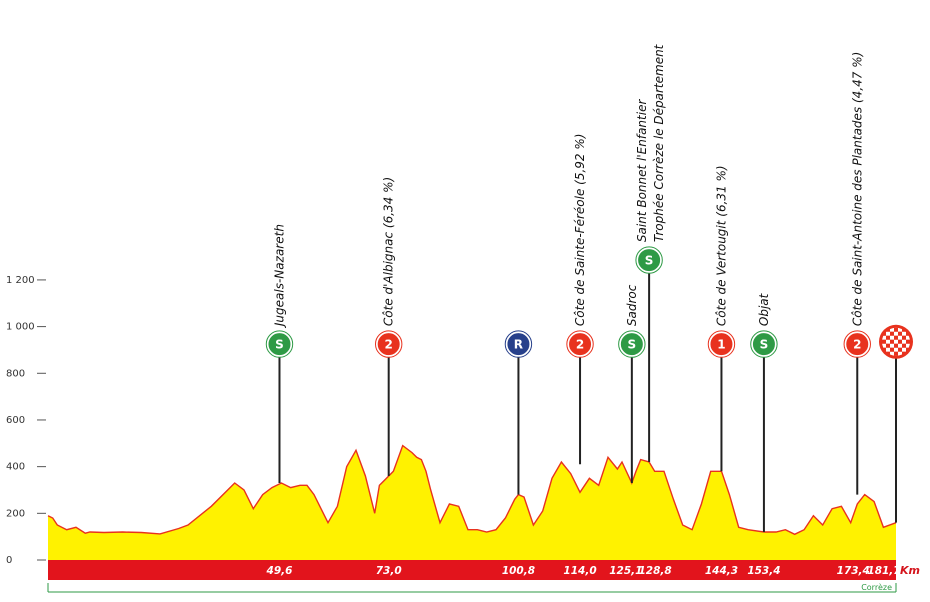  Describe the element at coordinates (764, 309) in the screenshot. I see `point-label: Objat` at that location.